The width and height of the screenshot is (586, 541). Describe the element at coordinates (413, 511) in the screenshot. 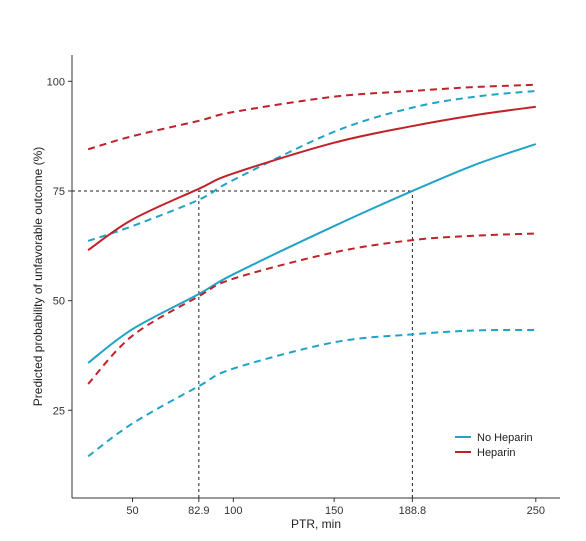

I see `x-tick-label: 188.8` at that location.